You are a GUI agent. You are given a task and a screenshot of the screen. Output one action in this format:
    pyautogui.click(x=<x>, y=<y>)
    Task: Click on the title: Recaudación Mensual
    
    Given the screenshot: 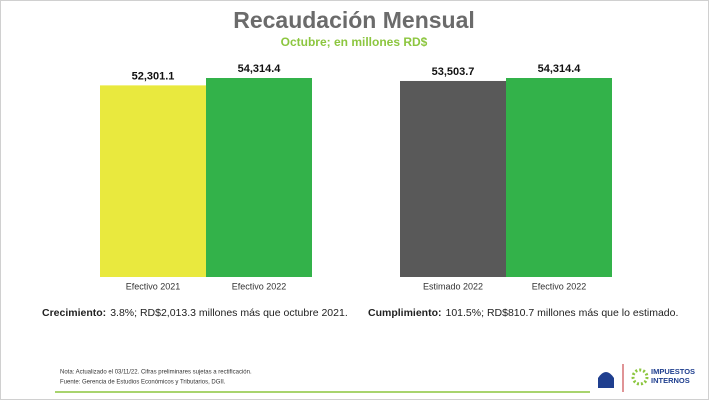 What is the action you would take?
    pyautogui.click(x=354, y=20)
    